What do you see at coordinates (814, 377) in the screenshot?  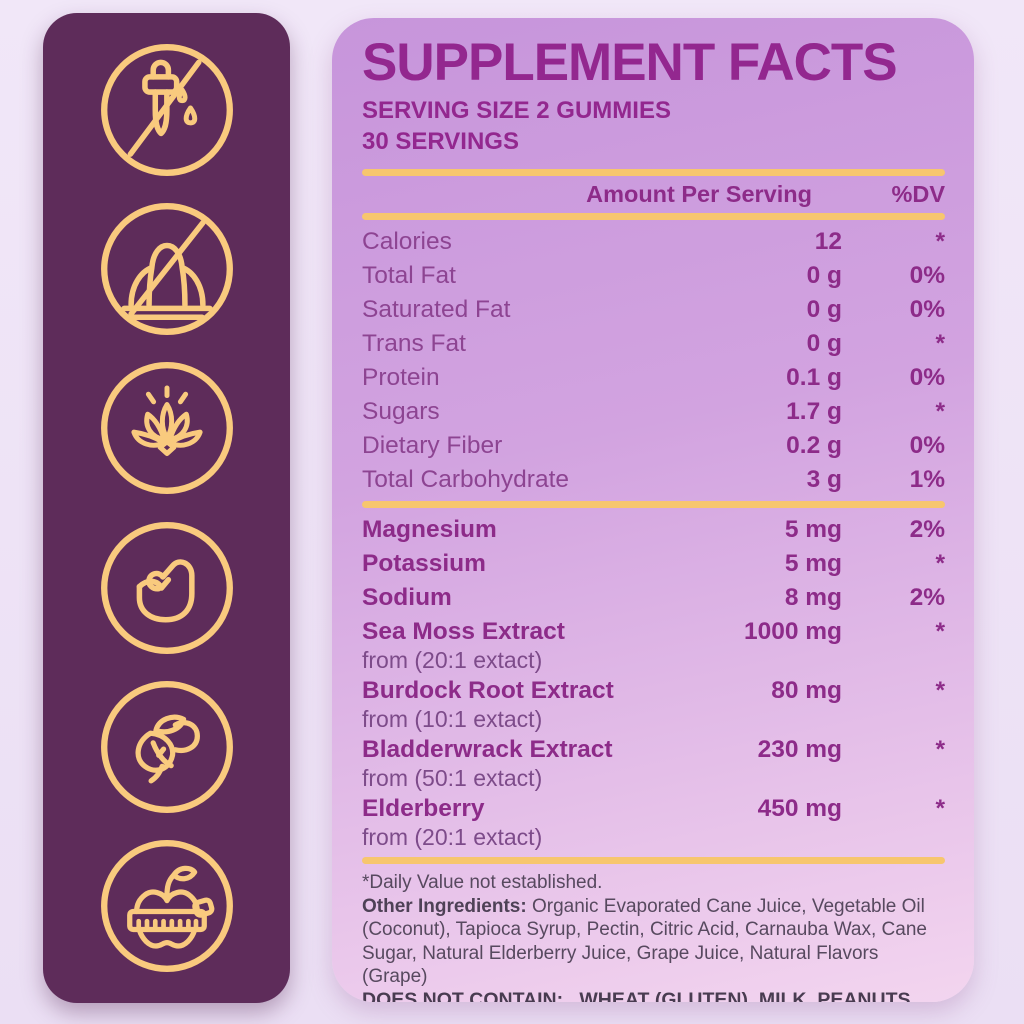 I see `nutrient-amount: 0.1 g` at bounding box center [814, 377].